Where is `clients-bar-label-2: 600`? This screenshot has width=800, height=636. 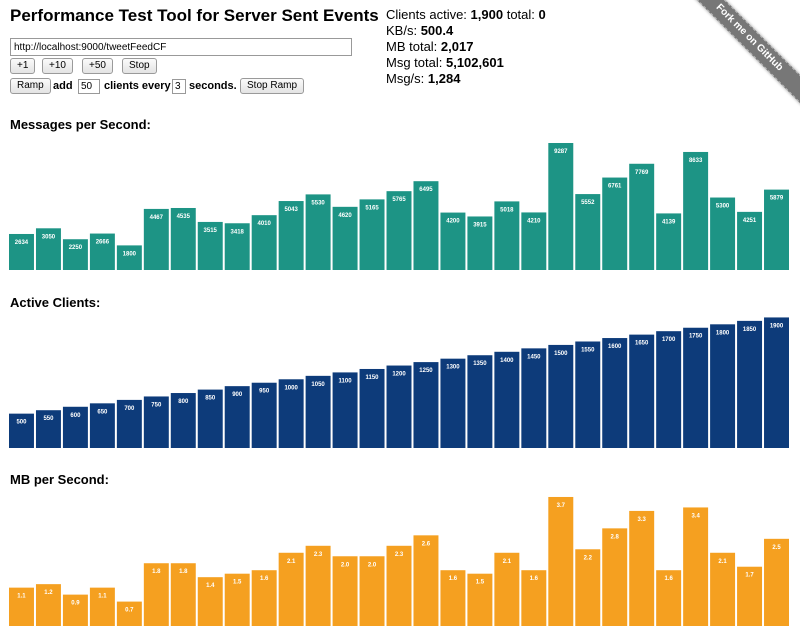
clients-bar-label-2: 600 is located at coordinates (75, 416).